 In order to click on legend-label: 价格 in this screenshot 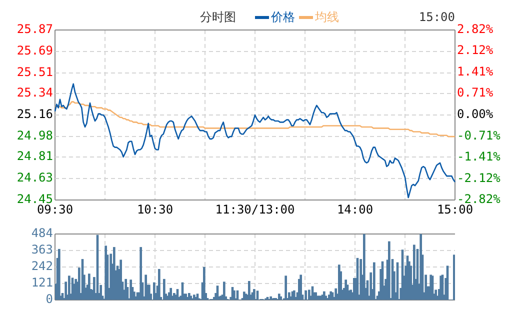, I will do `click(282, 17)`.